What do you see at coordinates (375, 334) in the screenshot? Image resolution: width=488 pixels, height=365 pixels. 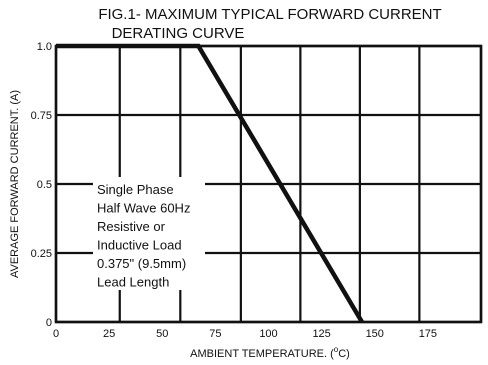 I see `x-tick-label-6: 150` at bounding box center [375, 334].